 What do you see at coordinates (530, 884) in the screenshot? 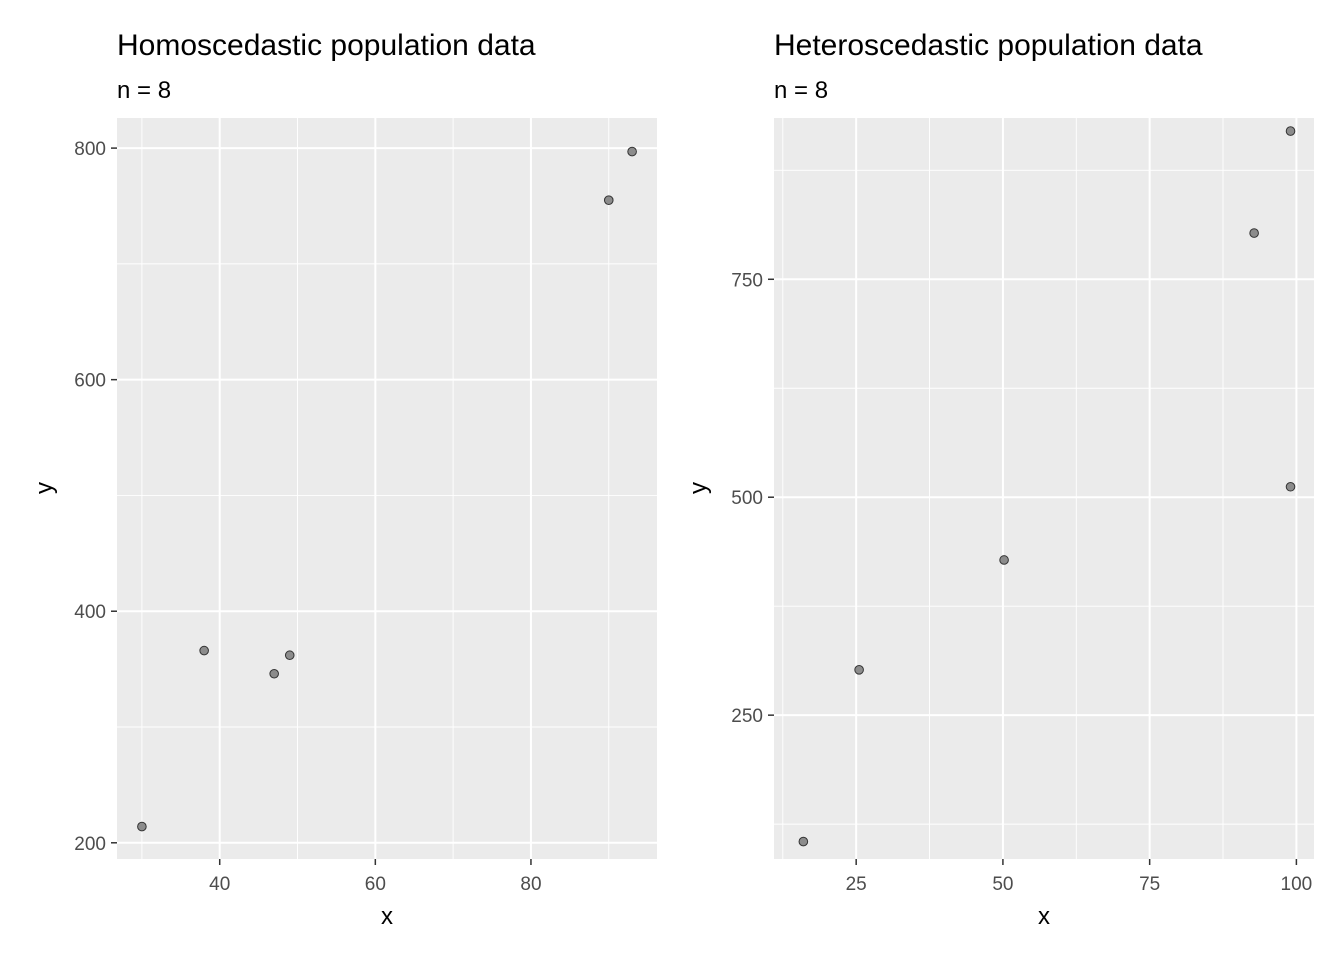
I see `x-tick-label: 80` at bounding box center [530, 884].